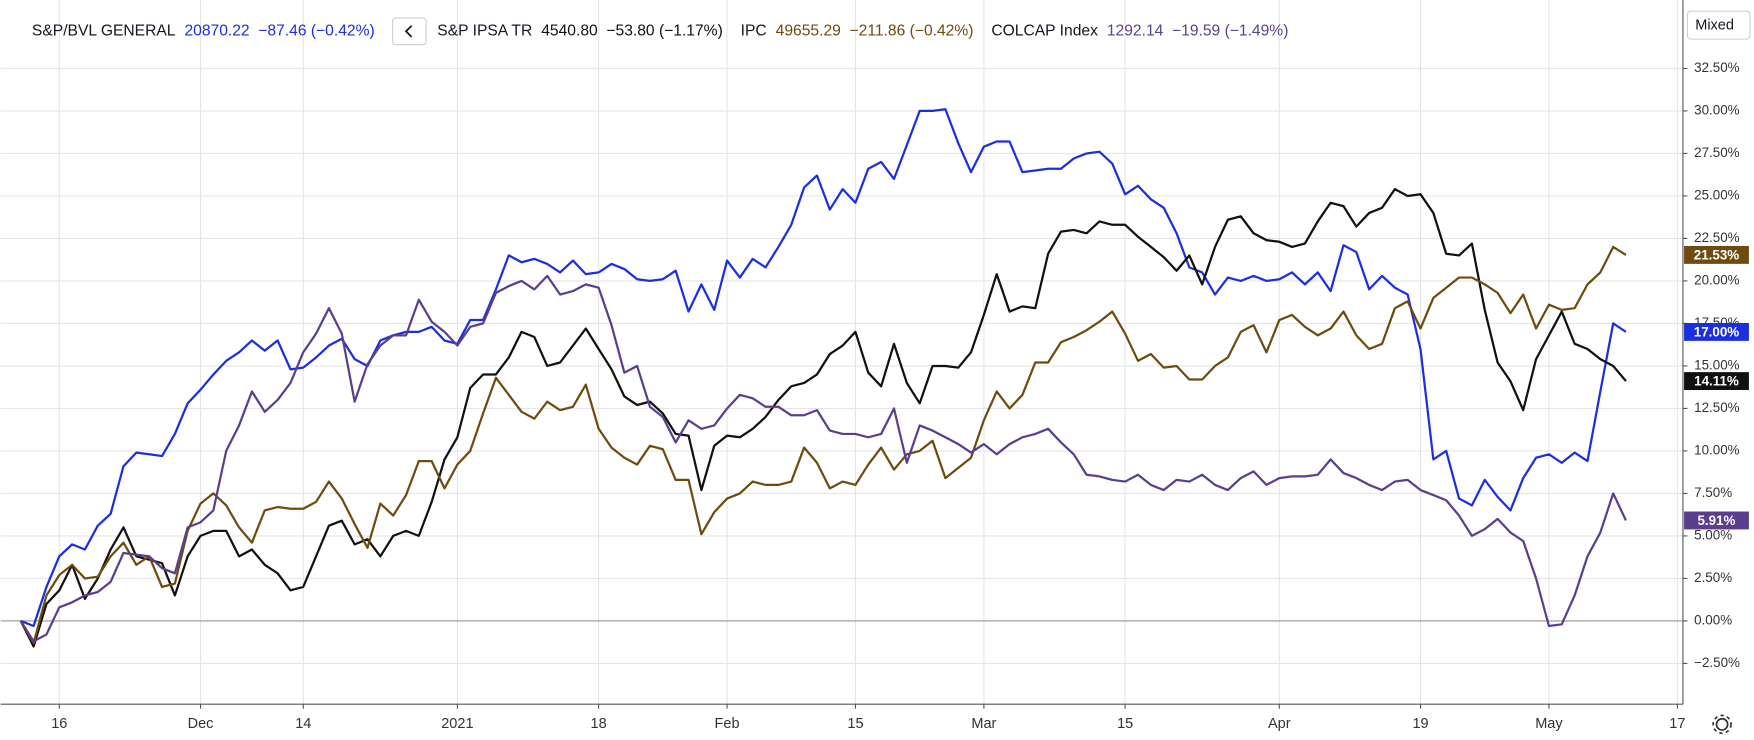 Image resolution: width=1754 pixels, height=740 pixels. Describe the element at coordinates (875, 30) in the screenshot. I see `legend-quote: 49655.29 −211.86 (−0.42%)` at that location.